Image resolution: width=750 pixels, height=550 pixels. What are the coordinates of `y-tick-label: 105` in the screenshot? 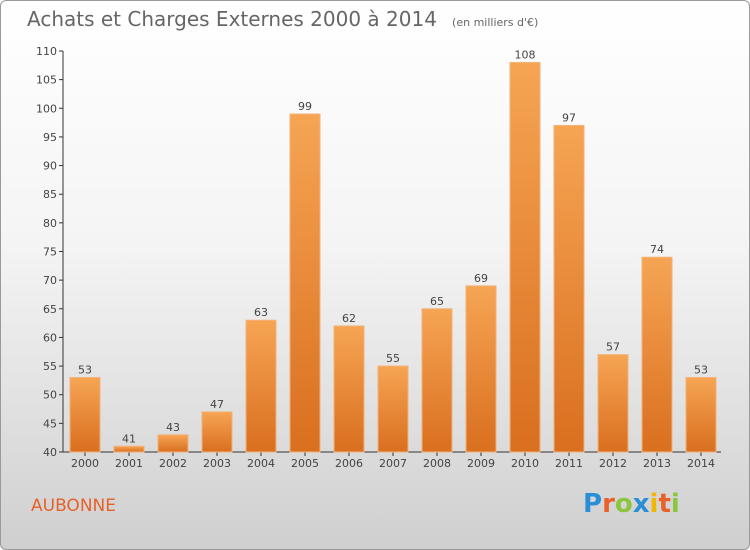 It's located at (46, 80).